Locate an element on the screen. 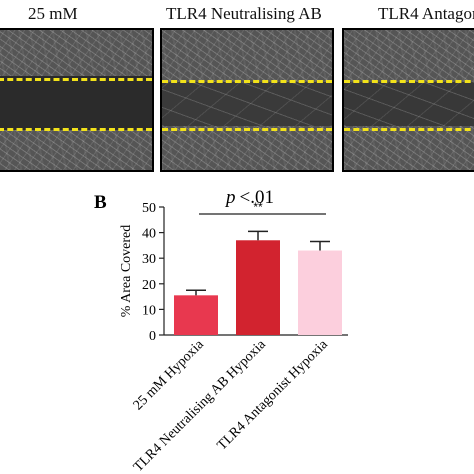 The height and width of the screenshot is (474, 474). y-tick-label: 30 is located at coordinates (149, 259).